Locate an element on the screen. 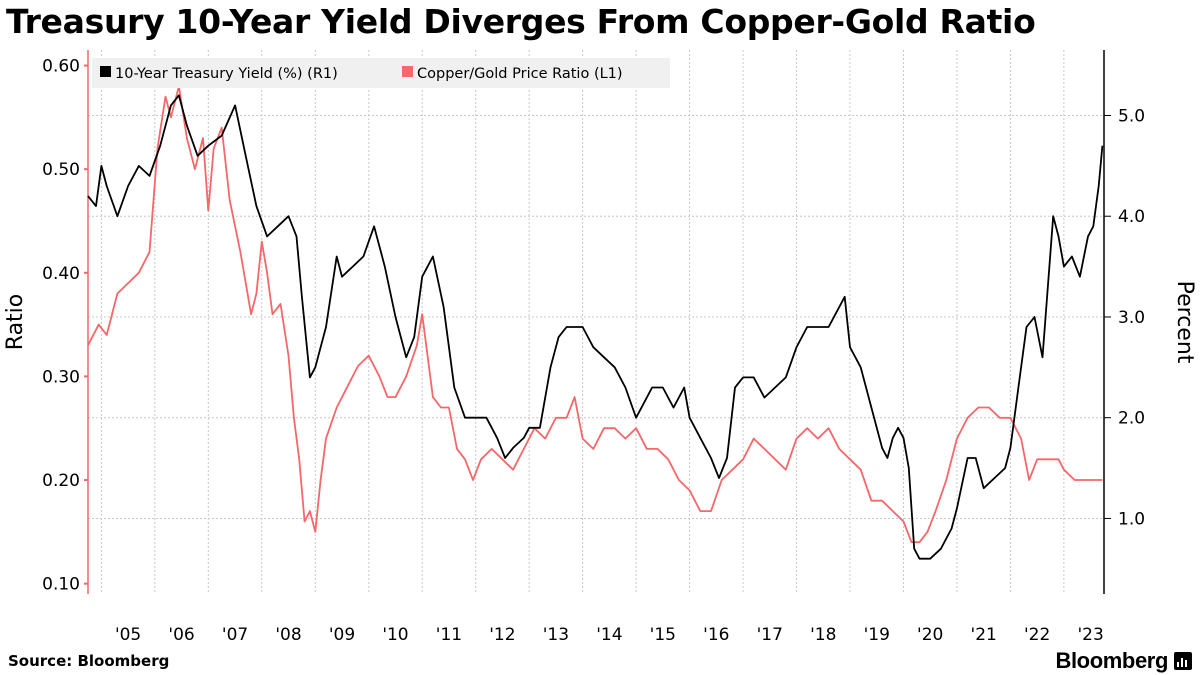 This screenshot has height=675, width=1200. legend-entry-treasury-yield-label: 10-Year Treasury Yield (%) (R1) is located at coordinates (226, 74).